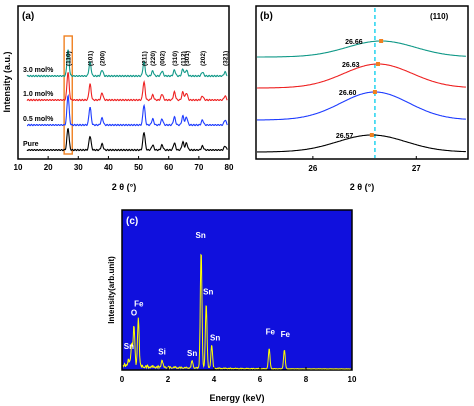 This screenshot has height=406, width=474. What do you see at coordinates (352, 379) in the screenshot?
I see `c-x-tick-label-5: 10` at bounding box center [352, 379].